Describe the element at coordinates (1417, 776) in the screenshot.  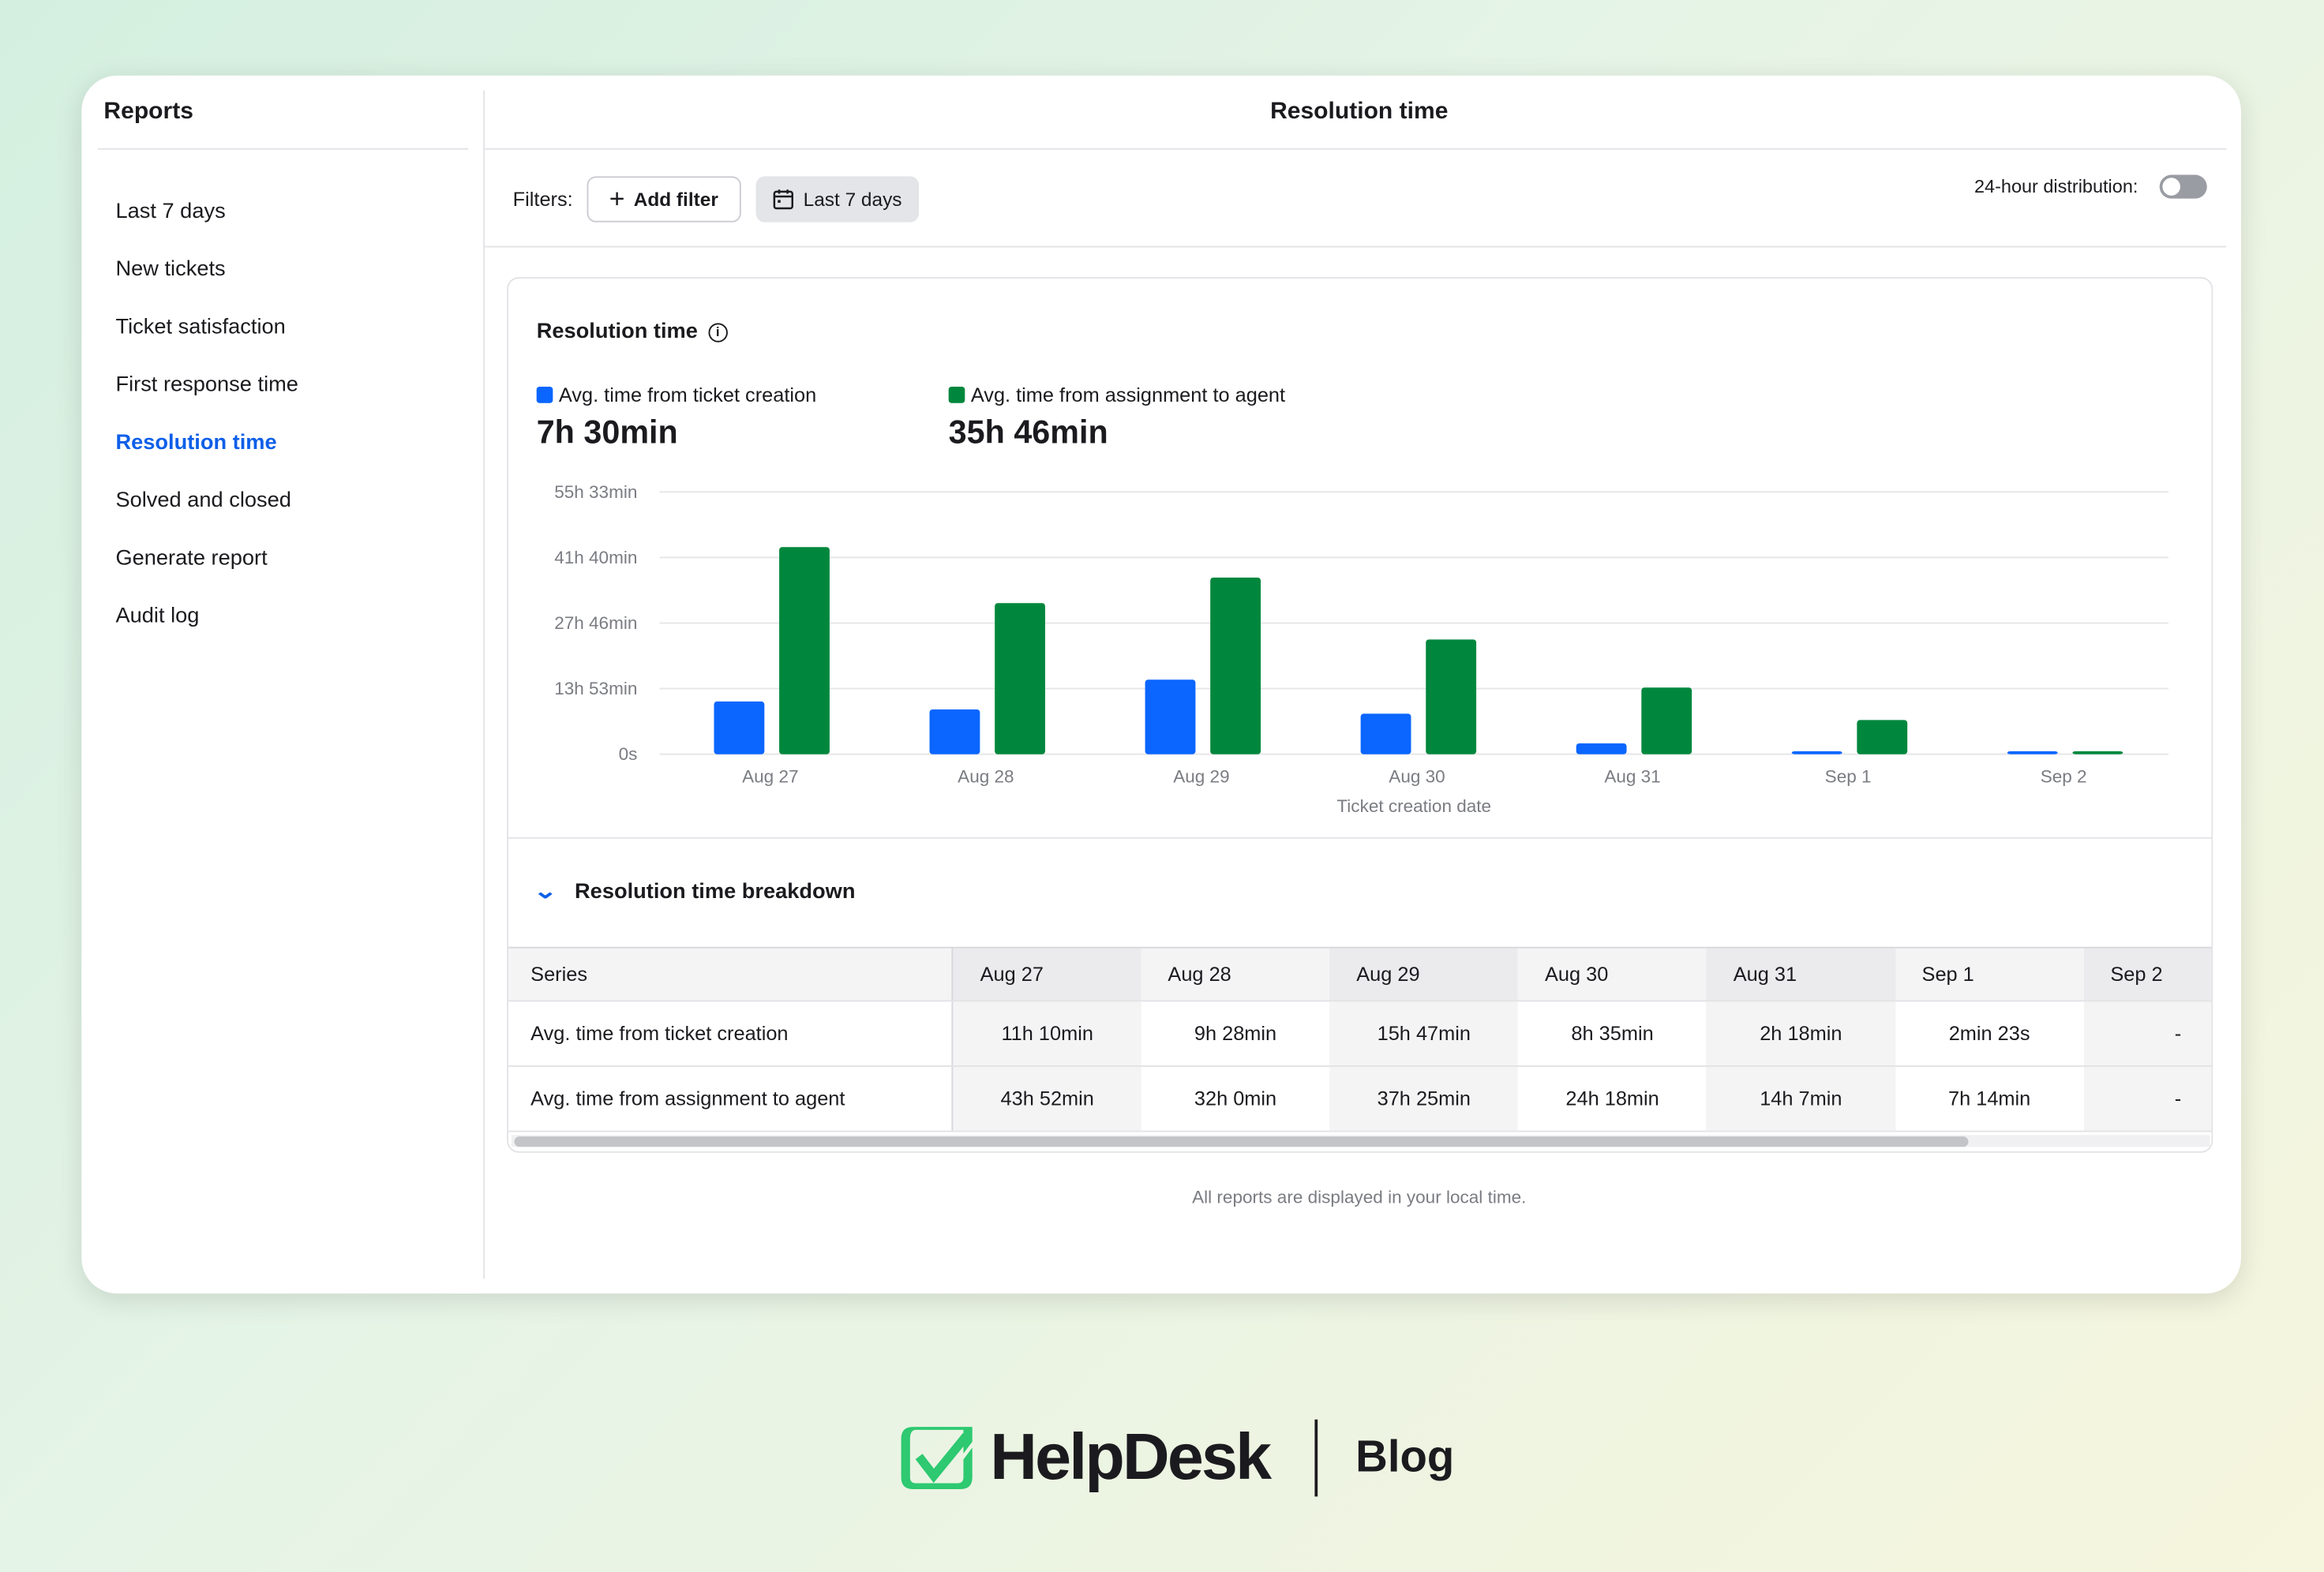
I see `x-tick-label: Aug 30` at that location.